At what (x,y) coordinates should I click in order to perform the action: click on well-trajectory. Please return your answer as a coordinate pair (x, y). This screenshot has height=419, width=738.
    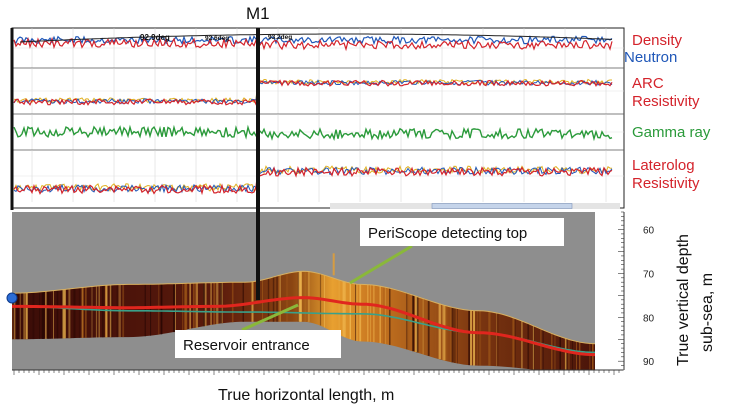
    Looking at the image, I should click on (303, 326).